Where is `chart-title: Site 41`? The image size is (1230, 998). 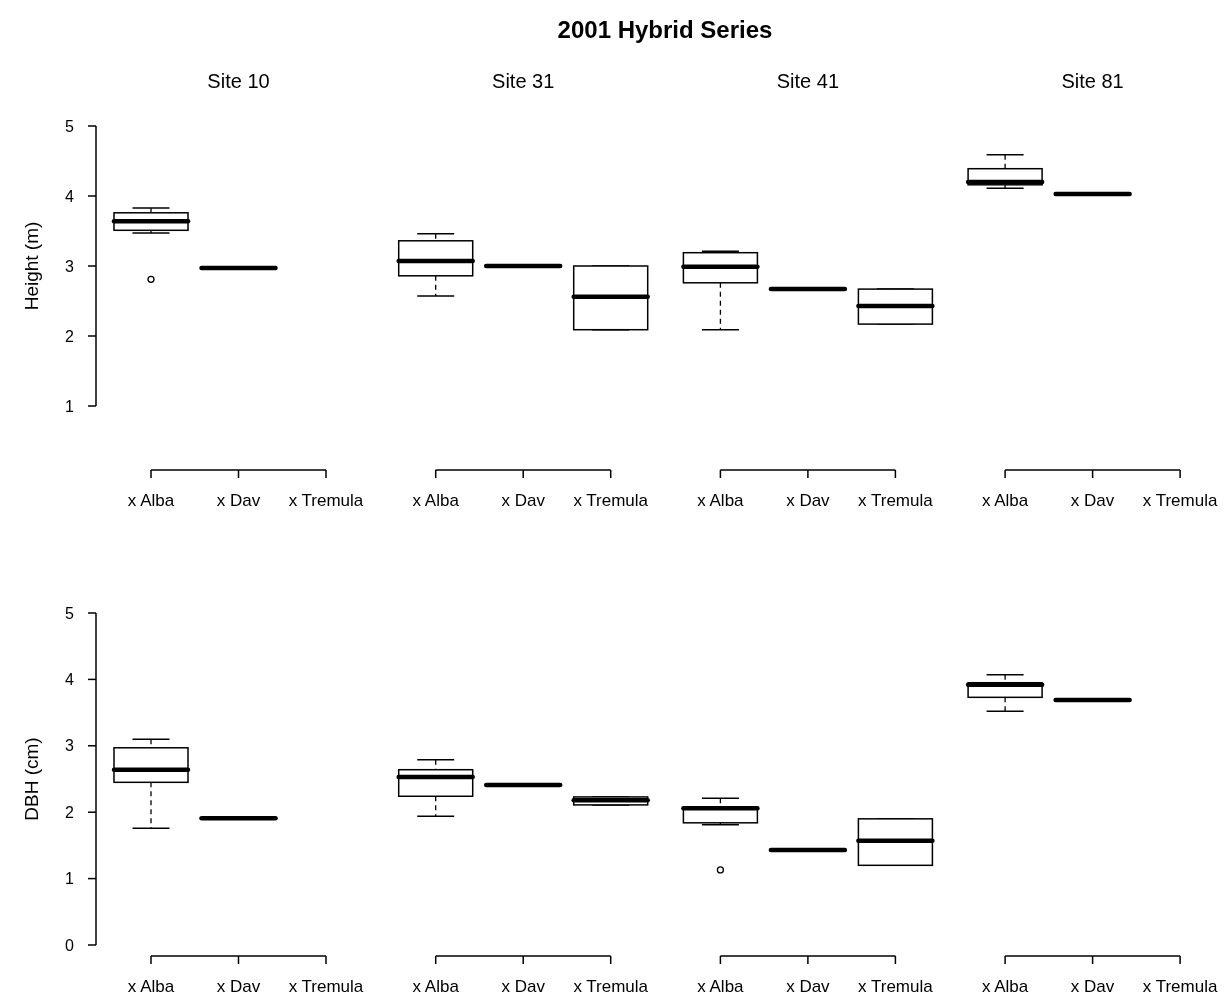 chart-title: Site 41 is located at coordinates (808, 81).